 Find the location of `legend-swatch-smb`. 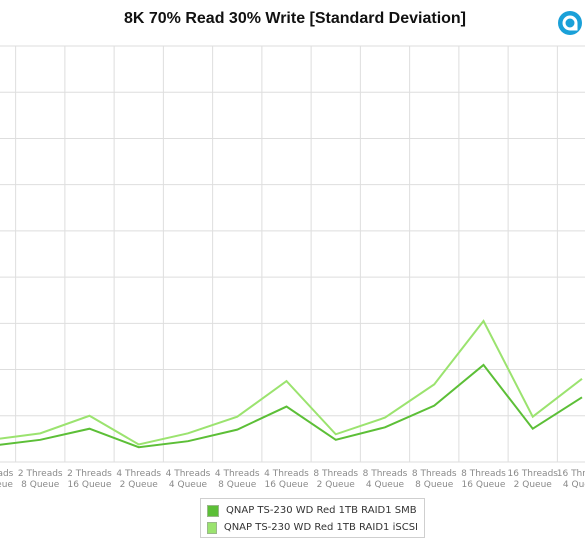

legend-swatch-smb is located at coordinates (213, 510).